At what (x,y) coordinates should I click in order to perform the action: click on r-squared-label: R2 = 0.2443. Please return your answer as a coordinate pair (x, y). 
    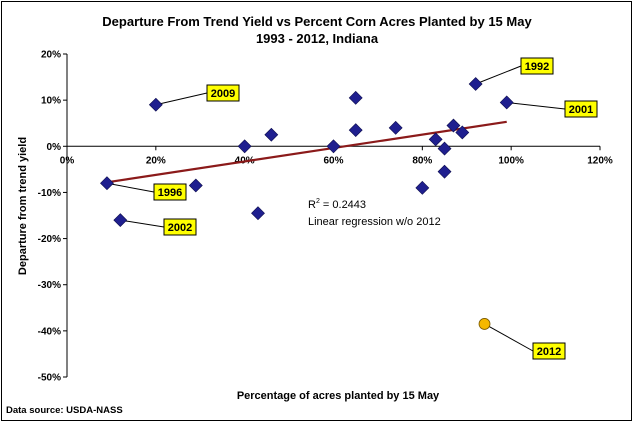
    Looking at the image, I should click on (337, 204).